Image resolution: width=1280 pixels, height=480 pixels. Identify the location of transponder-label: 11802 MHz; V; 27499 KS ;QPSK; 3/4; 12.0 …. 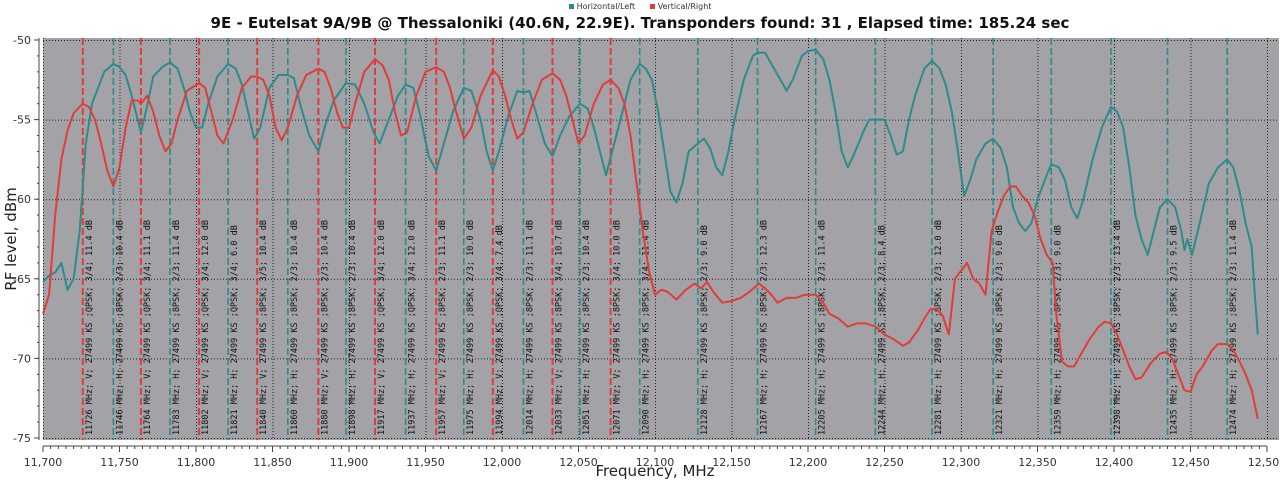
(206, 327).